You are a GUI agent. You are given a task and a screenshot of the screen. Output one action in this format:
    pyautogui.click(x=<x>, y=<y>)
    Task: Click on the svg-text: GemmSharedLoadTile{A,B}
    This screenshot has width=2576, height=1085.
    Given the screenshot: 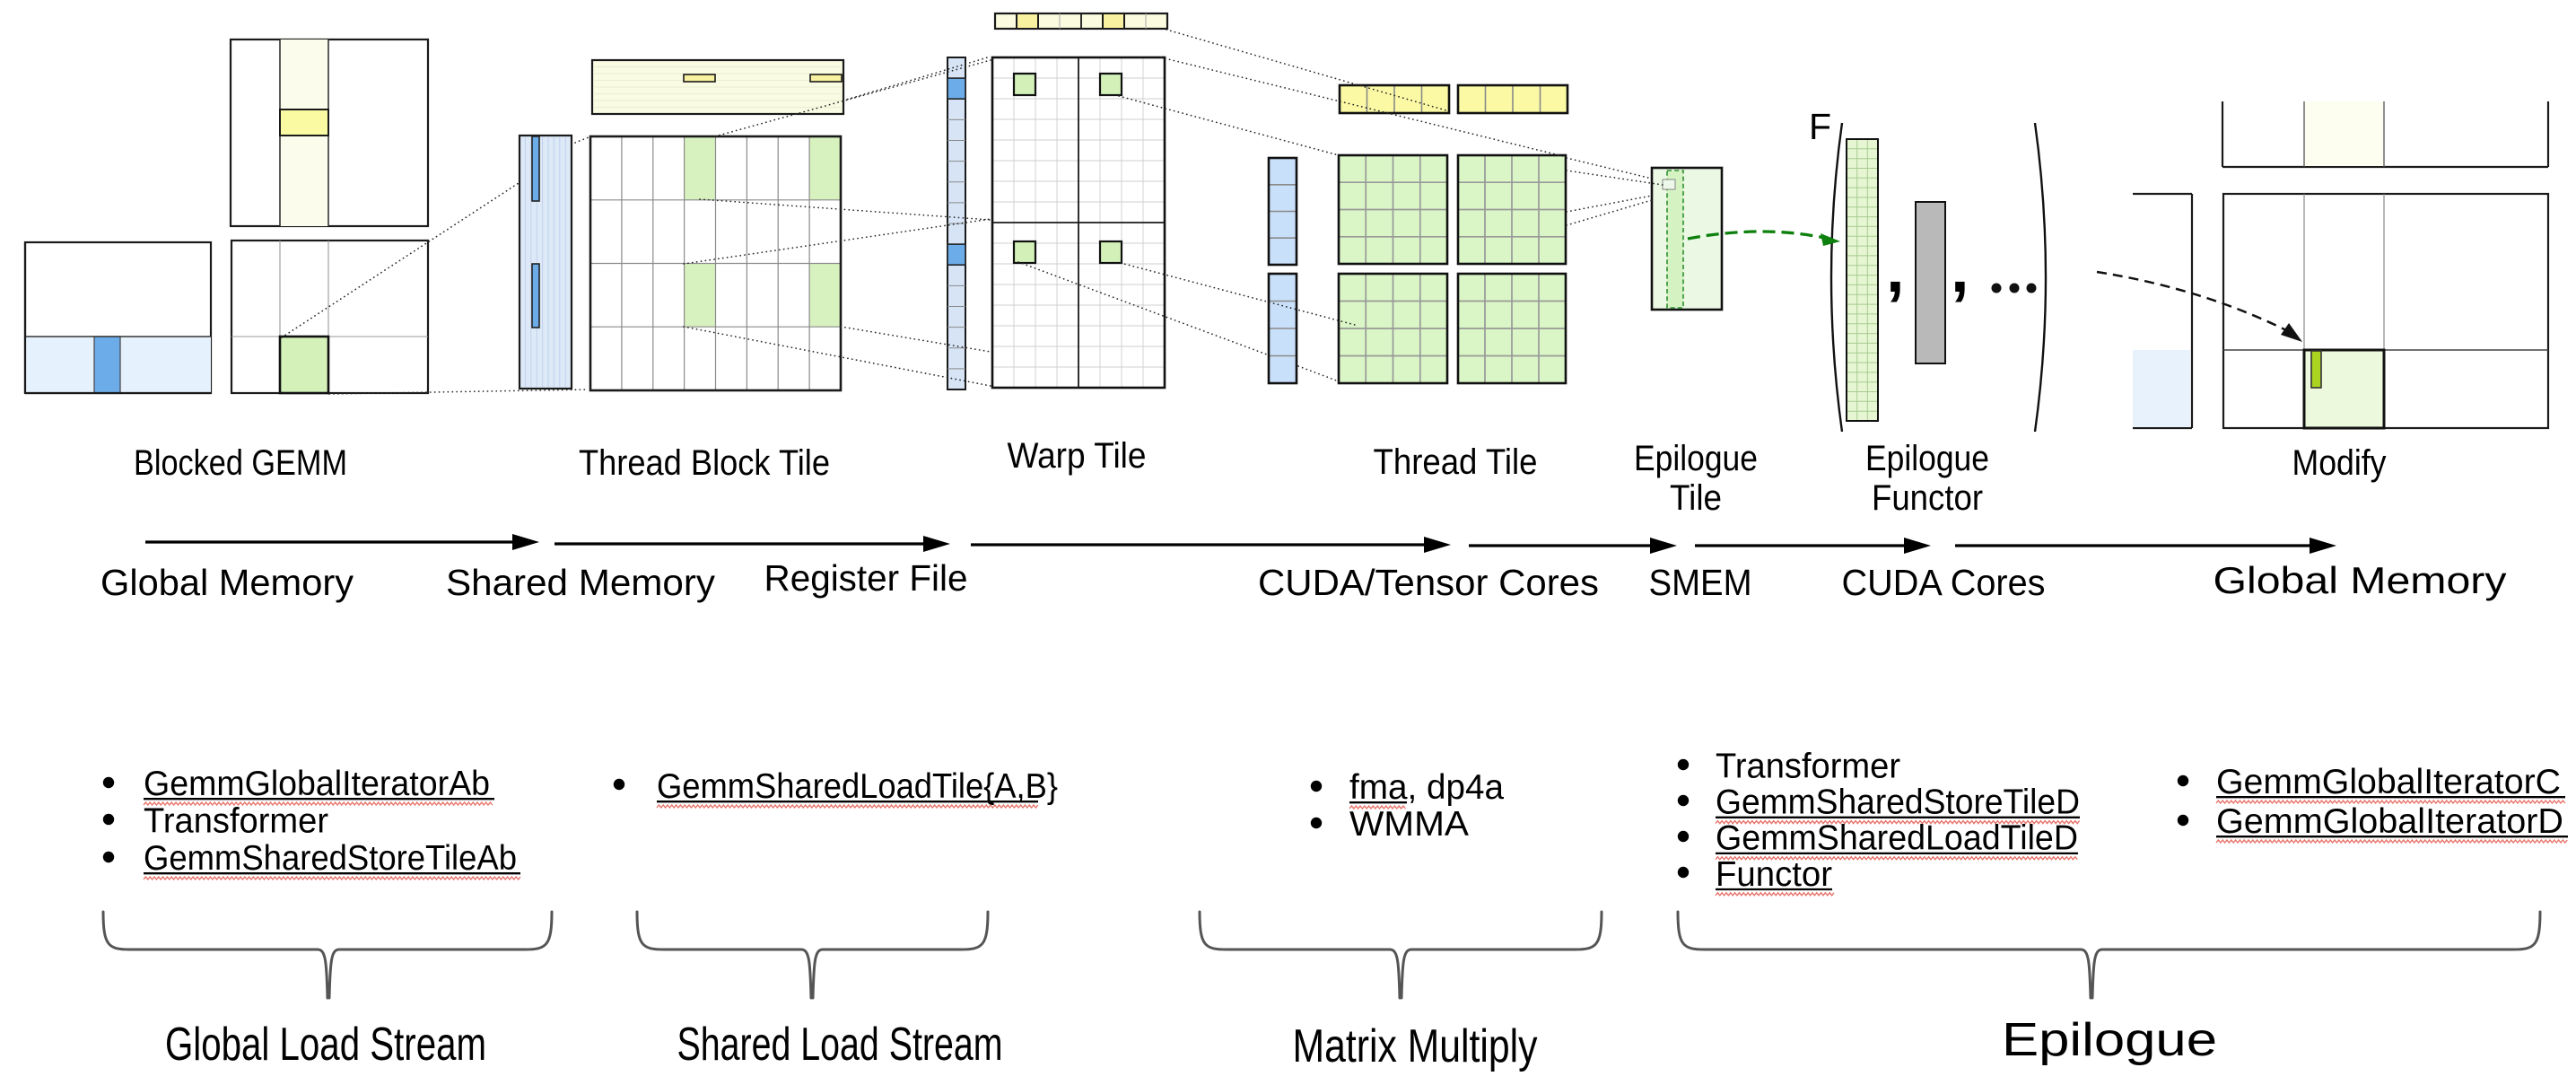 What is the action you would take?
    pyautogui.click(x=858, y=787)
    